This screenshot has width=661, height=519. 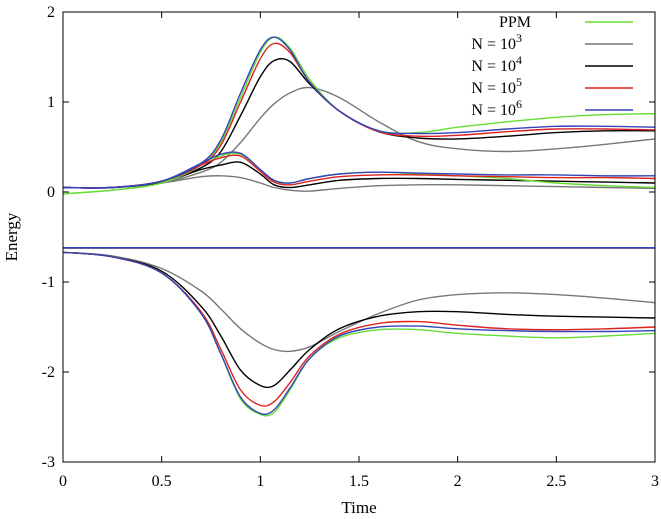 I want to click on y-axis-label: Energy, so click(x=11, y=236).